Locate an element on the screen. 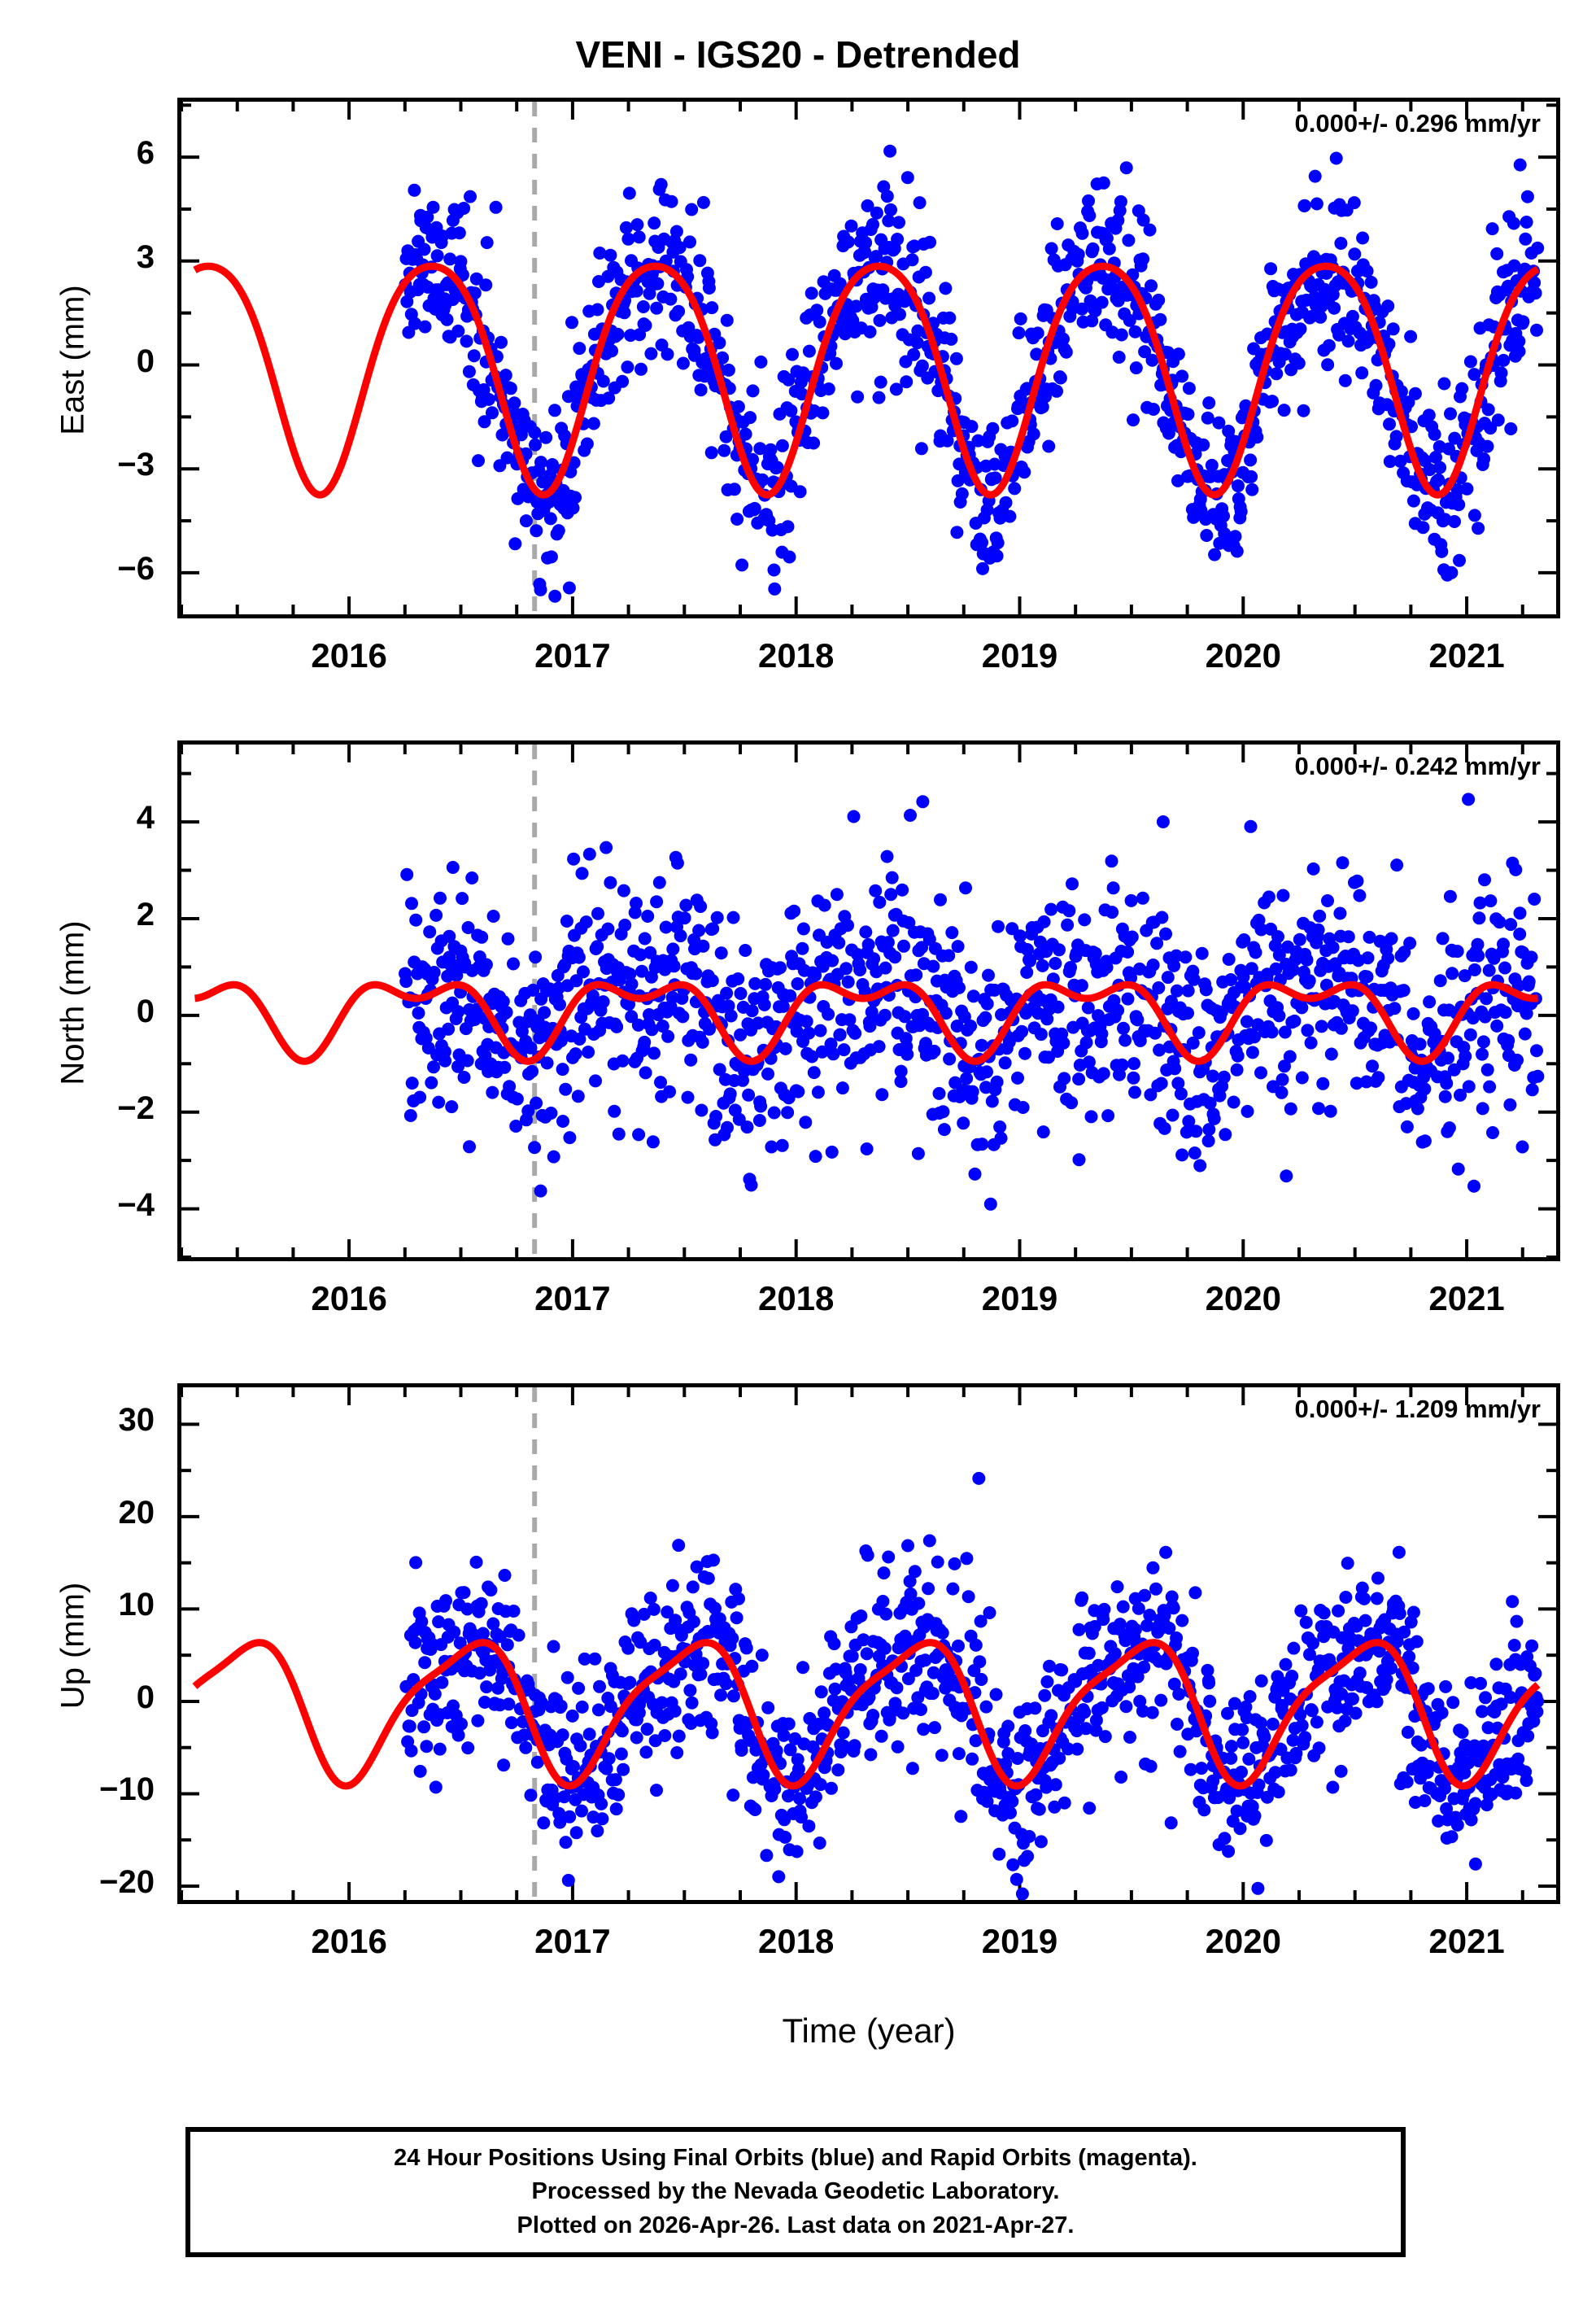 The height and width of the screenshot is (2306, 1596). panel-north-xtick-0: 2016 is located at coordinates (349, 1298).